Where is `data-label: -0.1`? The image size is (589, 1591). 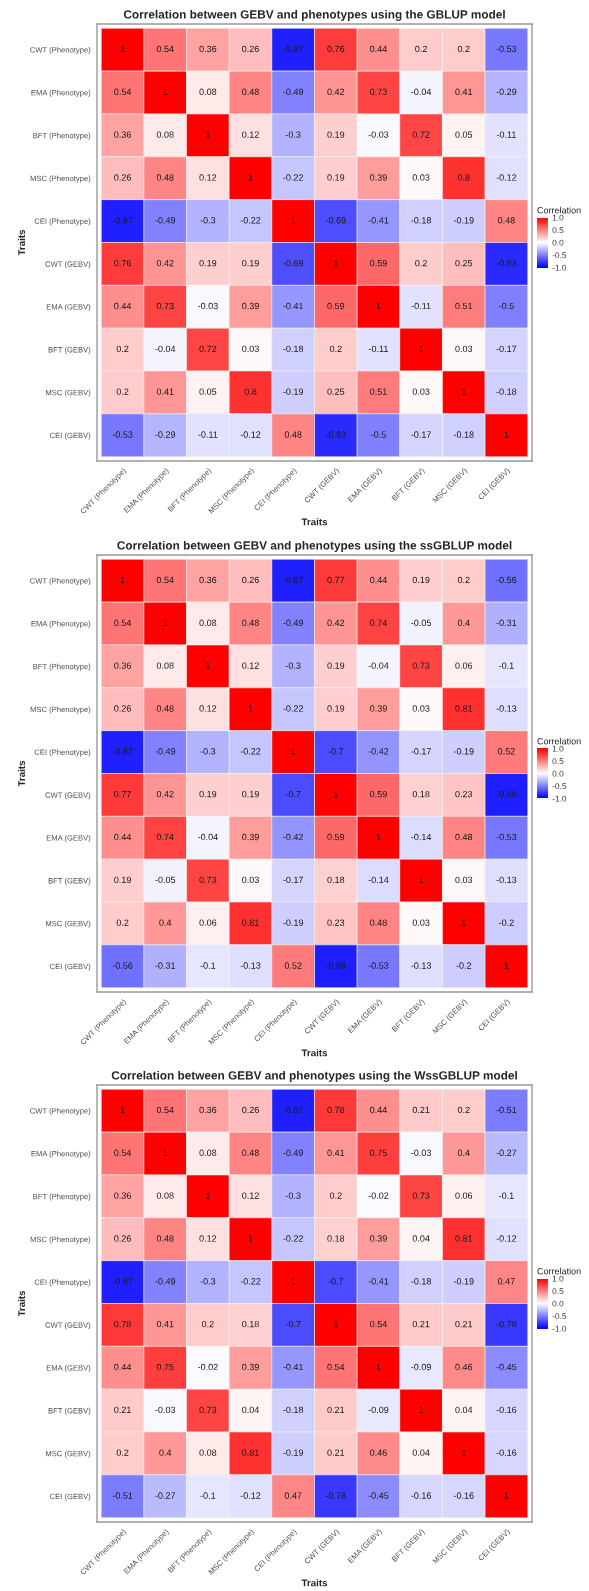 data-label: -0.1 is located at coordinates (208, 1495).